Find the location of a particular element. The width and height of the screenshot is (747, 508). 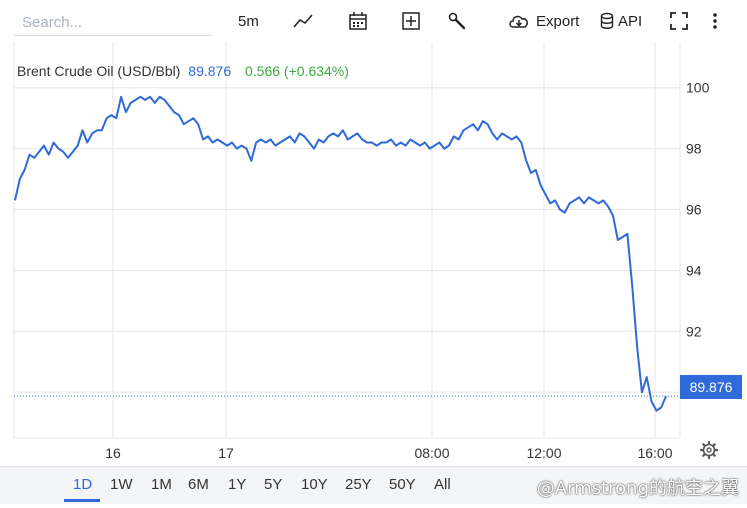

toolbar: 5m Exp is located at coordinates (373, 21).